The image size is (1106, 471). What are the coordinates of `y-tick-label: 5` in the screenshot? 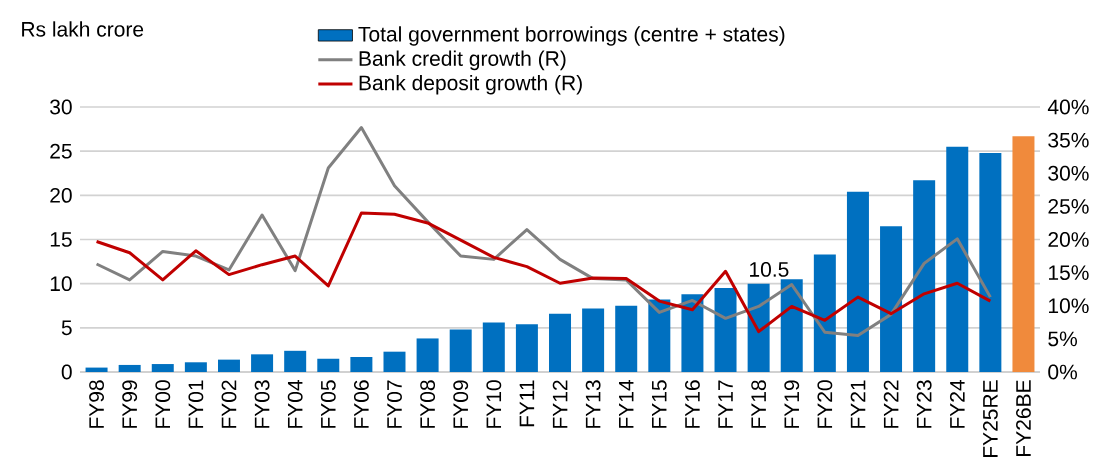 It's located at (66, 328).